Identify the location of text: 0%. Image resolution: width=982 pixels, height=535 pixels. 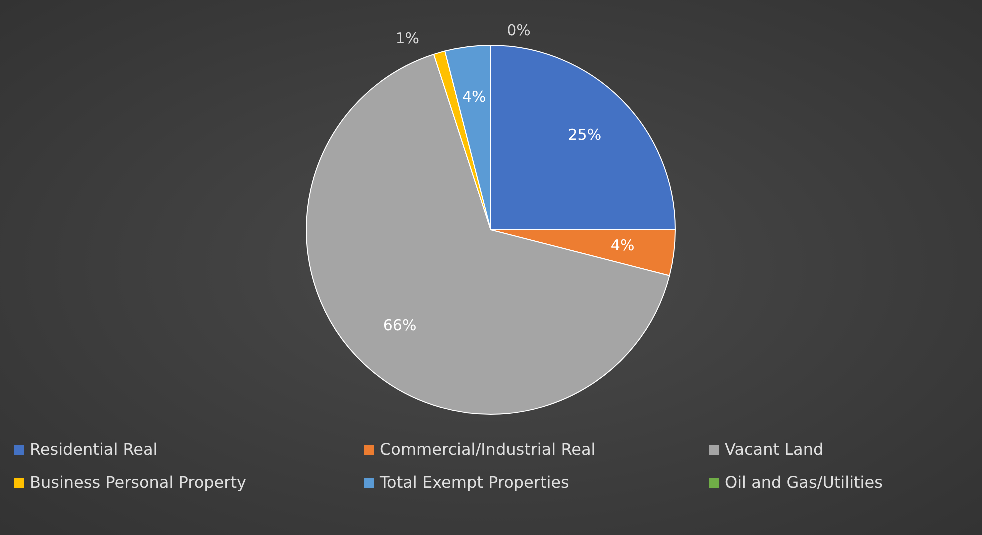
(519, 30).